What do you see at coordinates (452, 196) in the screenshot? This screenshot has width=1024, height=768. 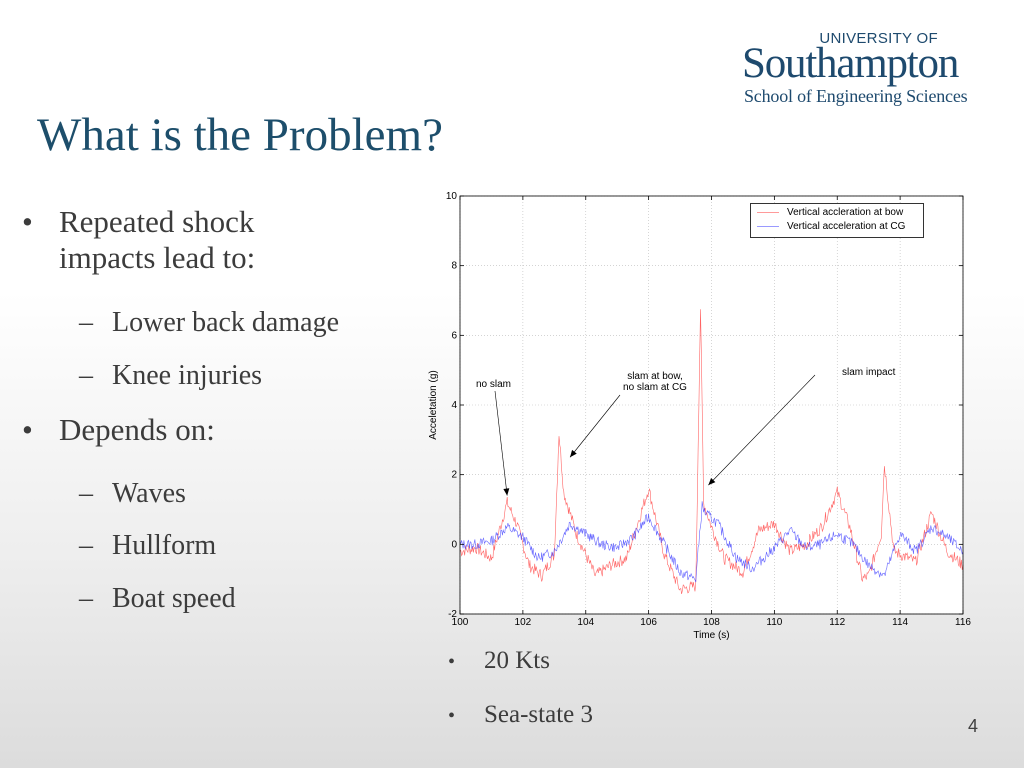 I see `y-tick-label: 10` at bounding box center [452, 196].